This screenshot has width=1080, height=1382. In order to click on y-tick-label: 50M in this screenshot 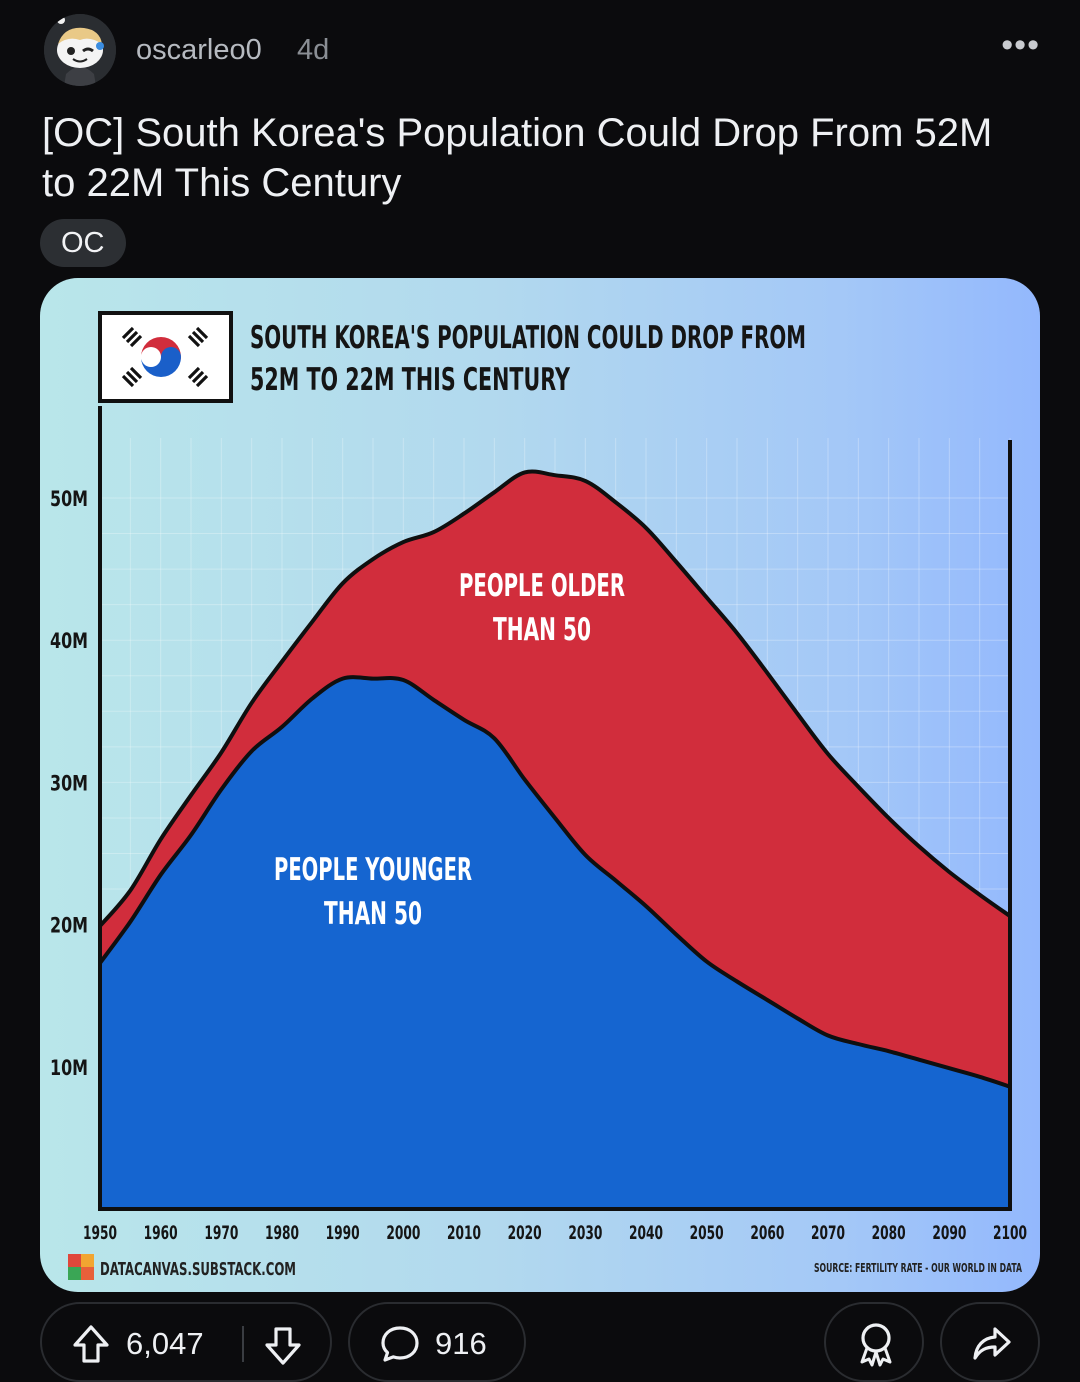, I will do `click(69, 499)`.